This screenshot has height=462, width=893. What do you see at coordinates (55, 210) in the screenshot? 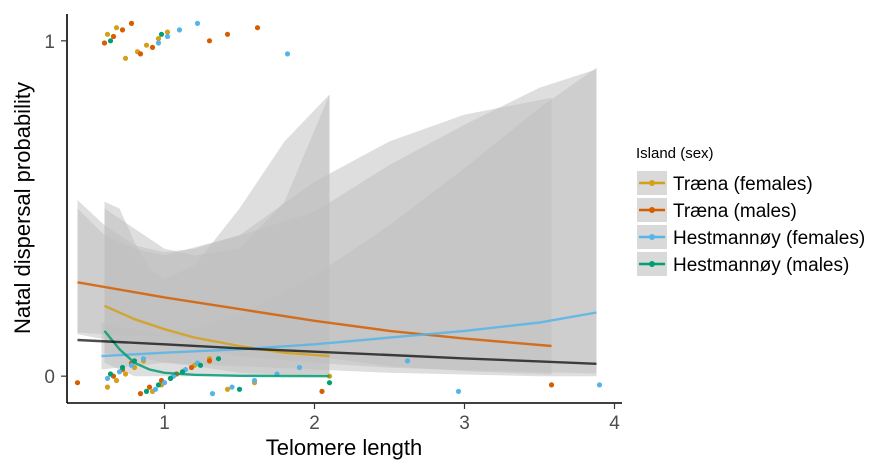
I see `y-axis-ticks: 01` at bounding box center [55, 210].